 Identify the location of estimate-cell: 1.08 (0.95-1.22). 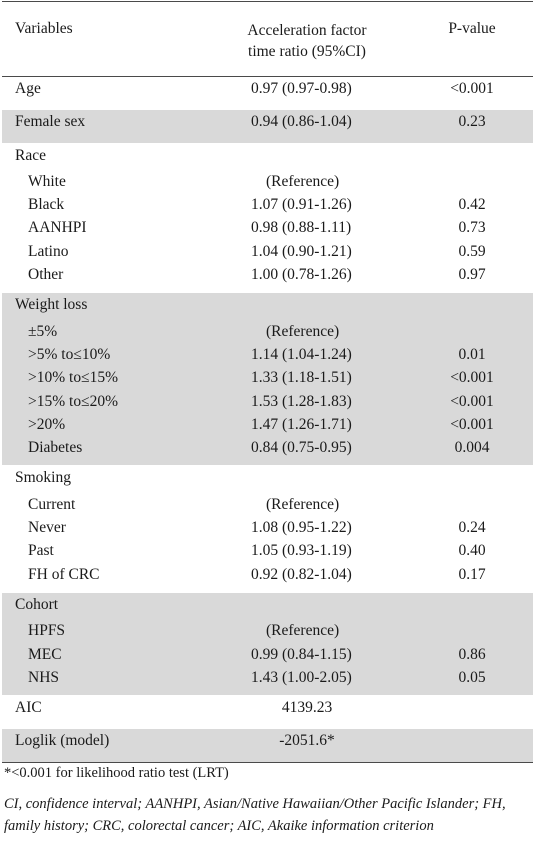
(301, 528).